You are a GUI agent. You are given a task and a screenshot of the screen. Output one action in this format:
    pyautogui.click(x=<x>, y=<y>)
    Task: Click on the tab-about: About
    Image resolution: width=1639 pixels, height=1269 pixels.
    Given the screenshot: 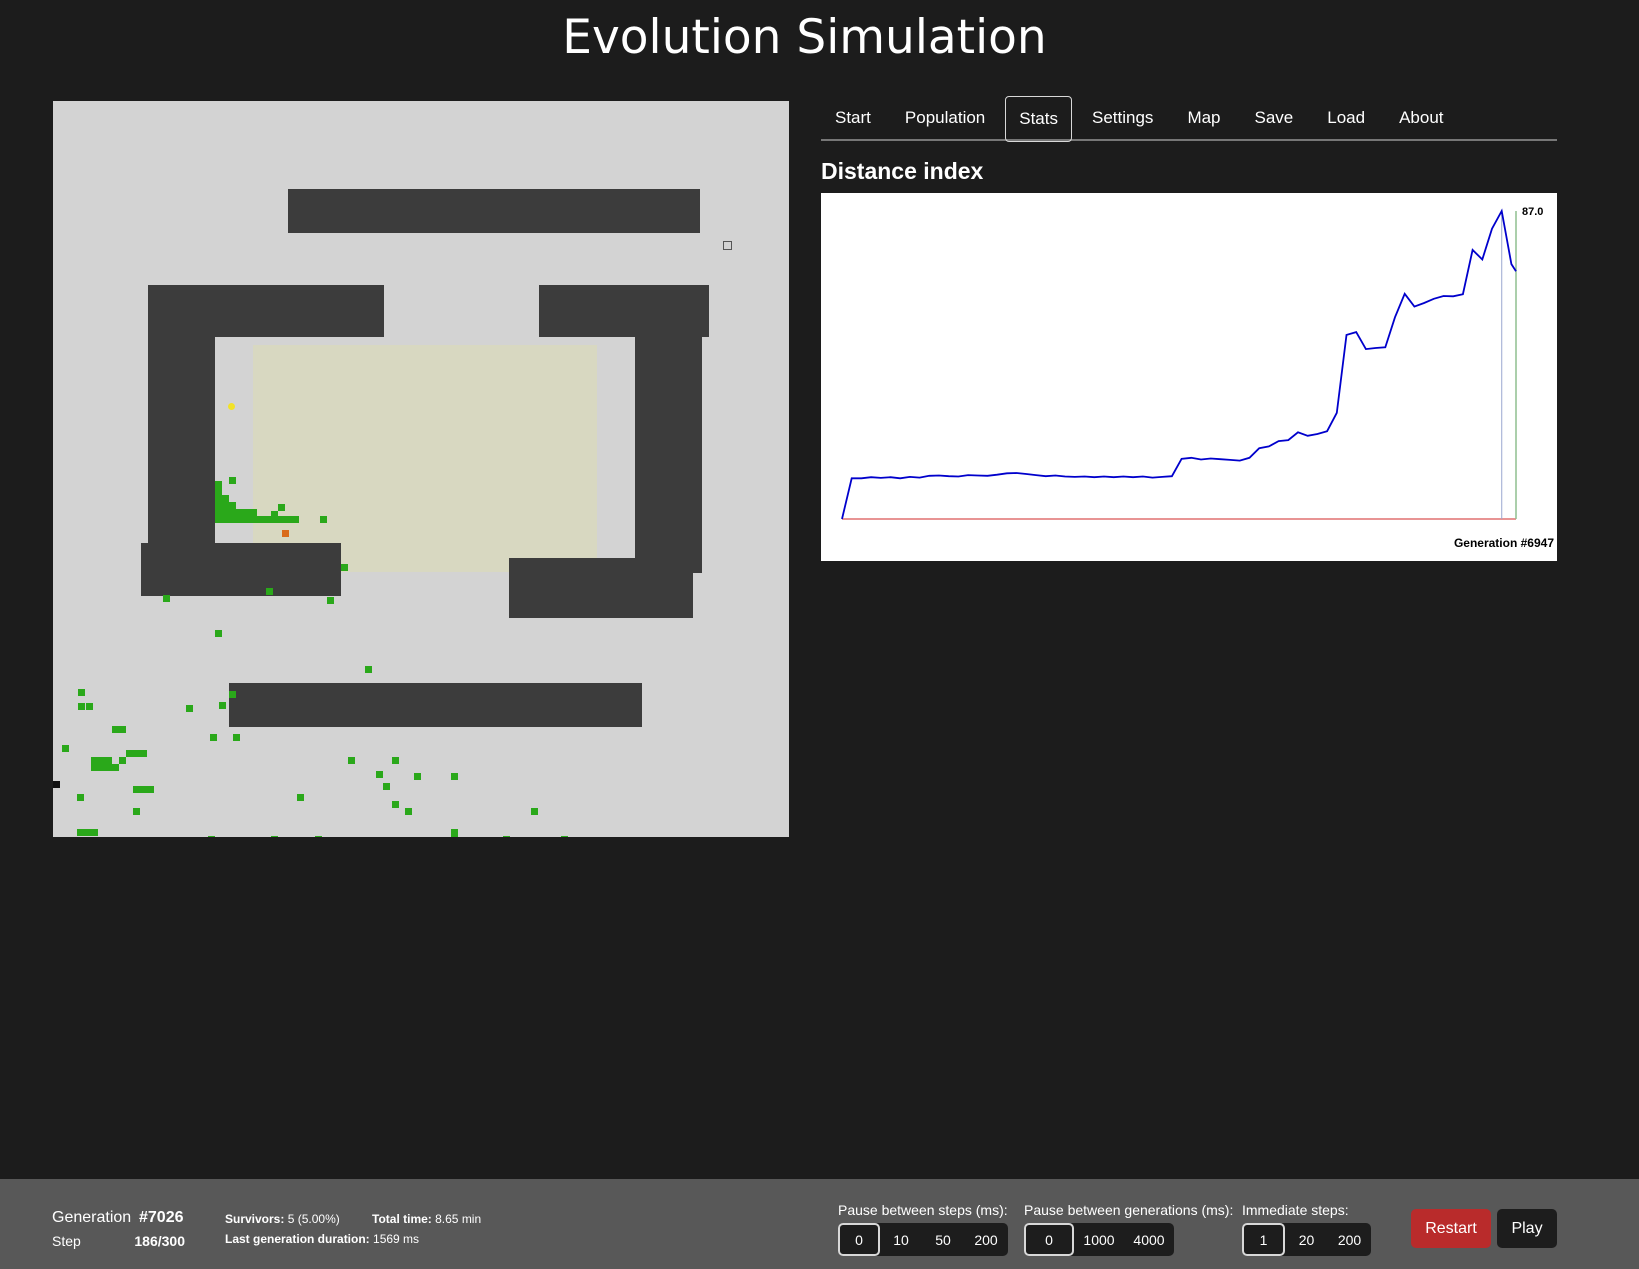 What is the action you would take?
    pyautogui.click(x=1421, y=117)
    